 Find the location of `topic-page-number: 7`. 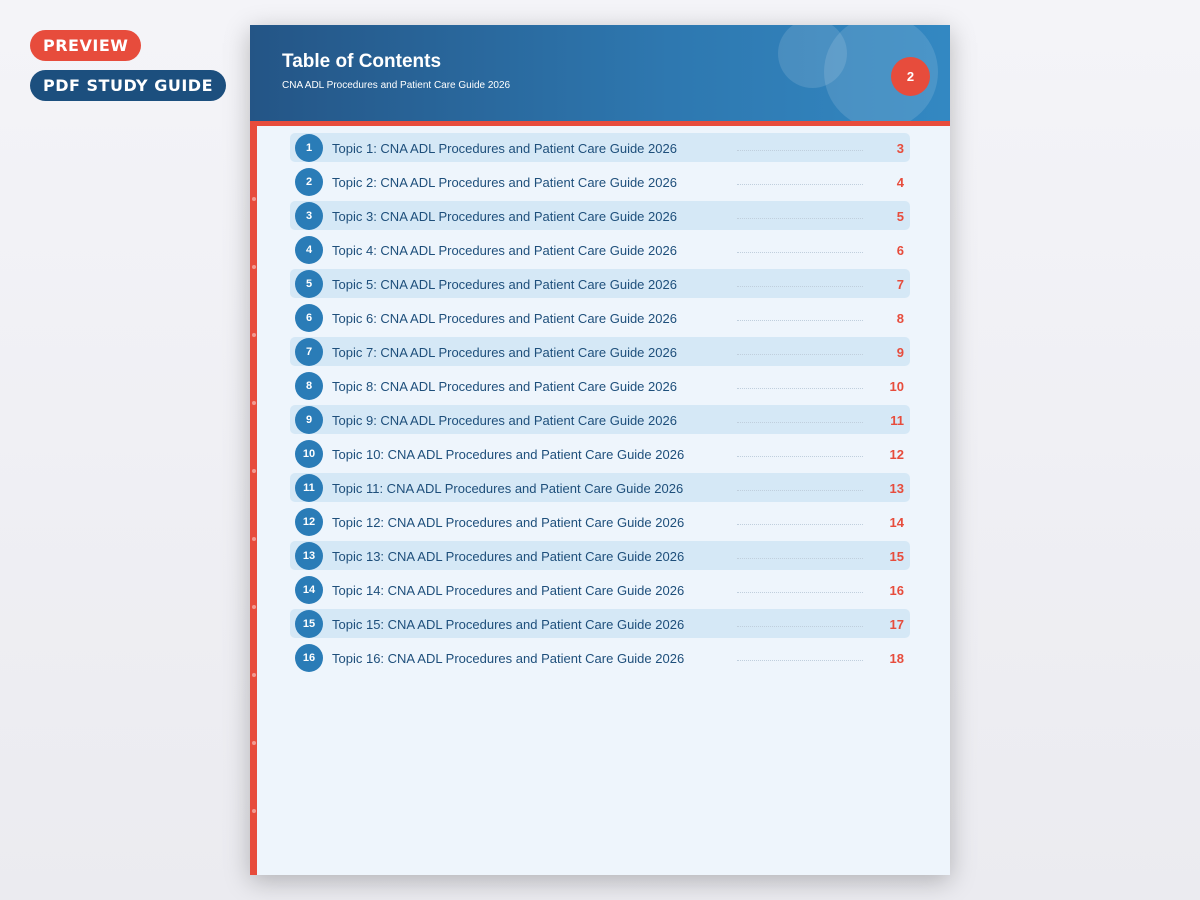

topic-page-number: 7 is located at coordinates (900, 284).